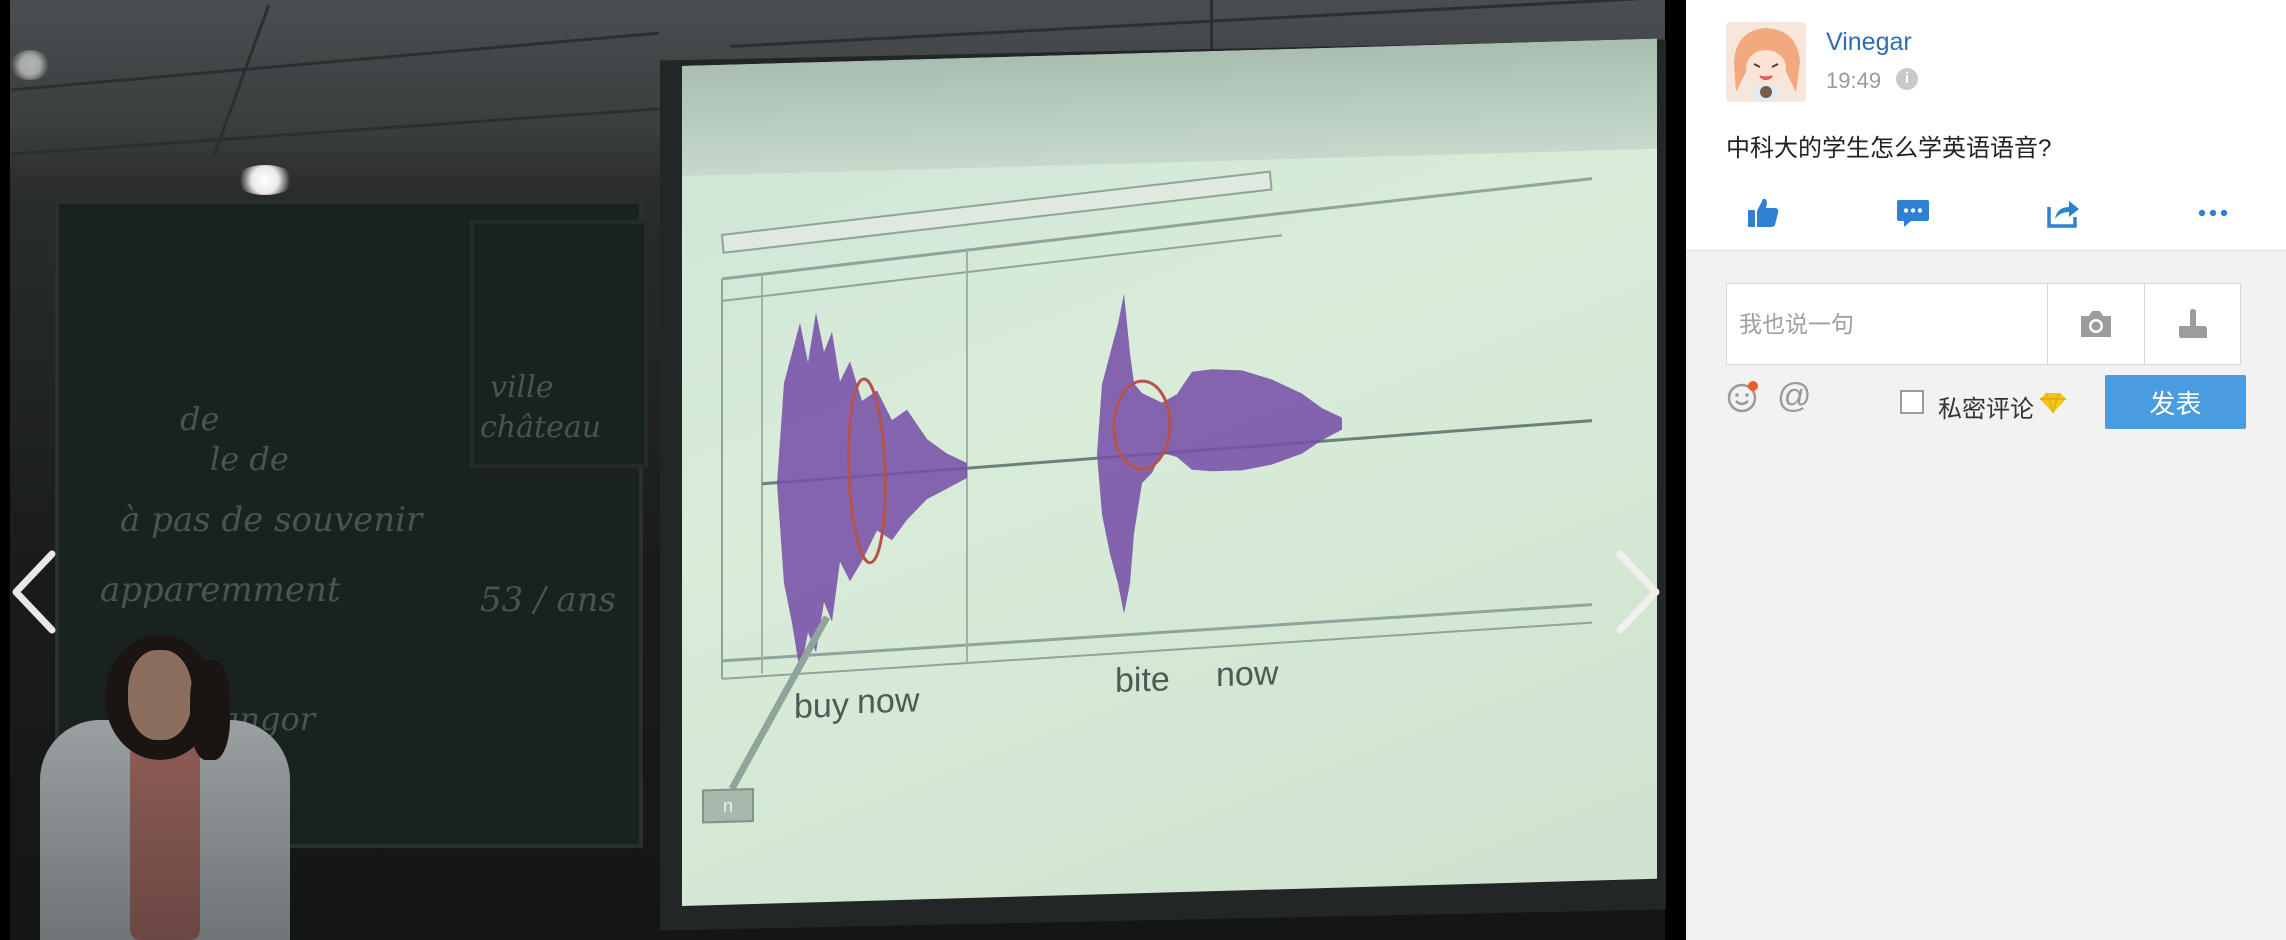  I want to click on share-icon, so click(2063, 214).